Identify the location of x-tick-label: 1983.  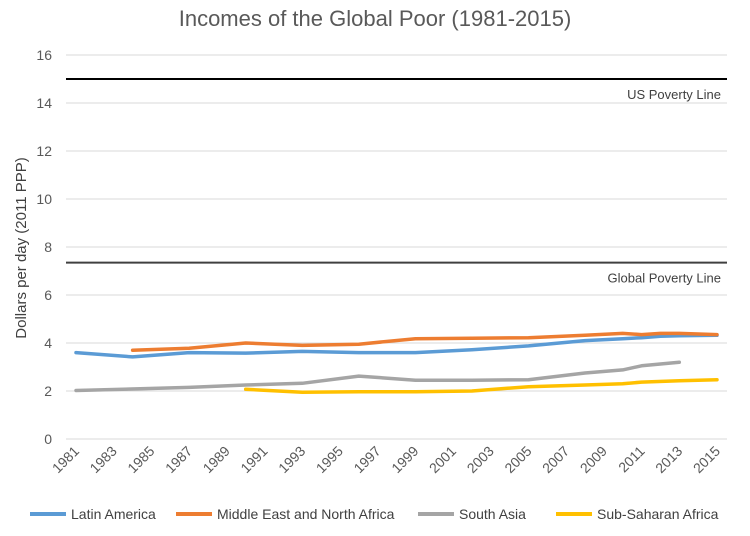
(102, 459).